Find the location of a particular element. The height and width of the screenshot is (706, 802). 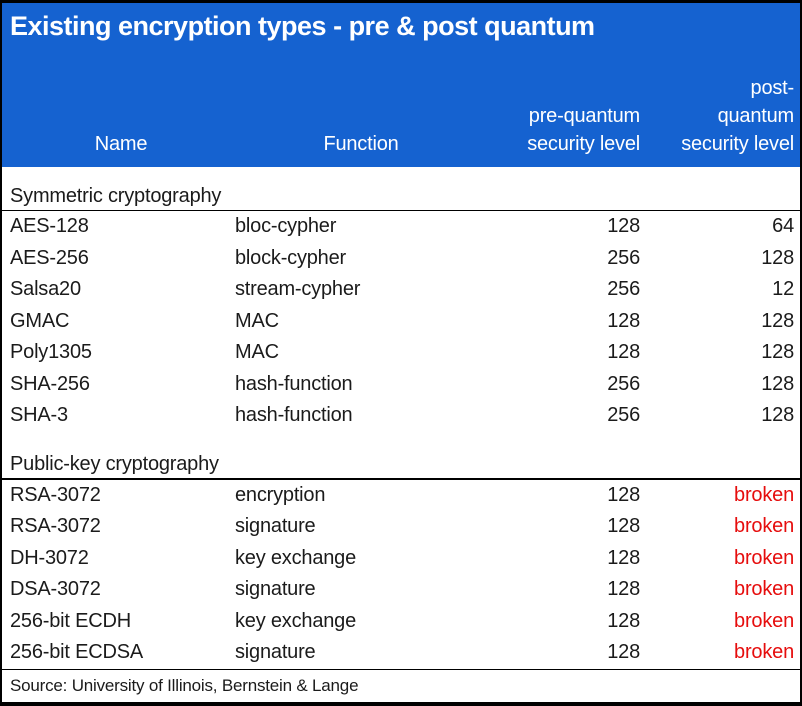

table-row: RSA-3072 signature 128 broken is located at coordinates (401, 527).